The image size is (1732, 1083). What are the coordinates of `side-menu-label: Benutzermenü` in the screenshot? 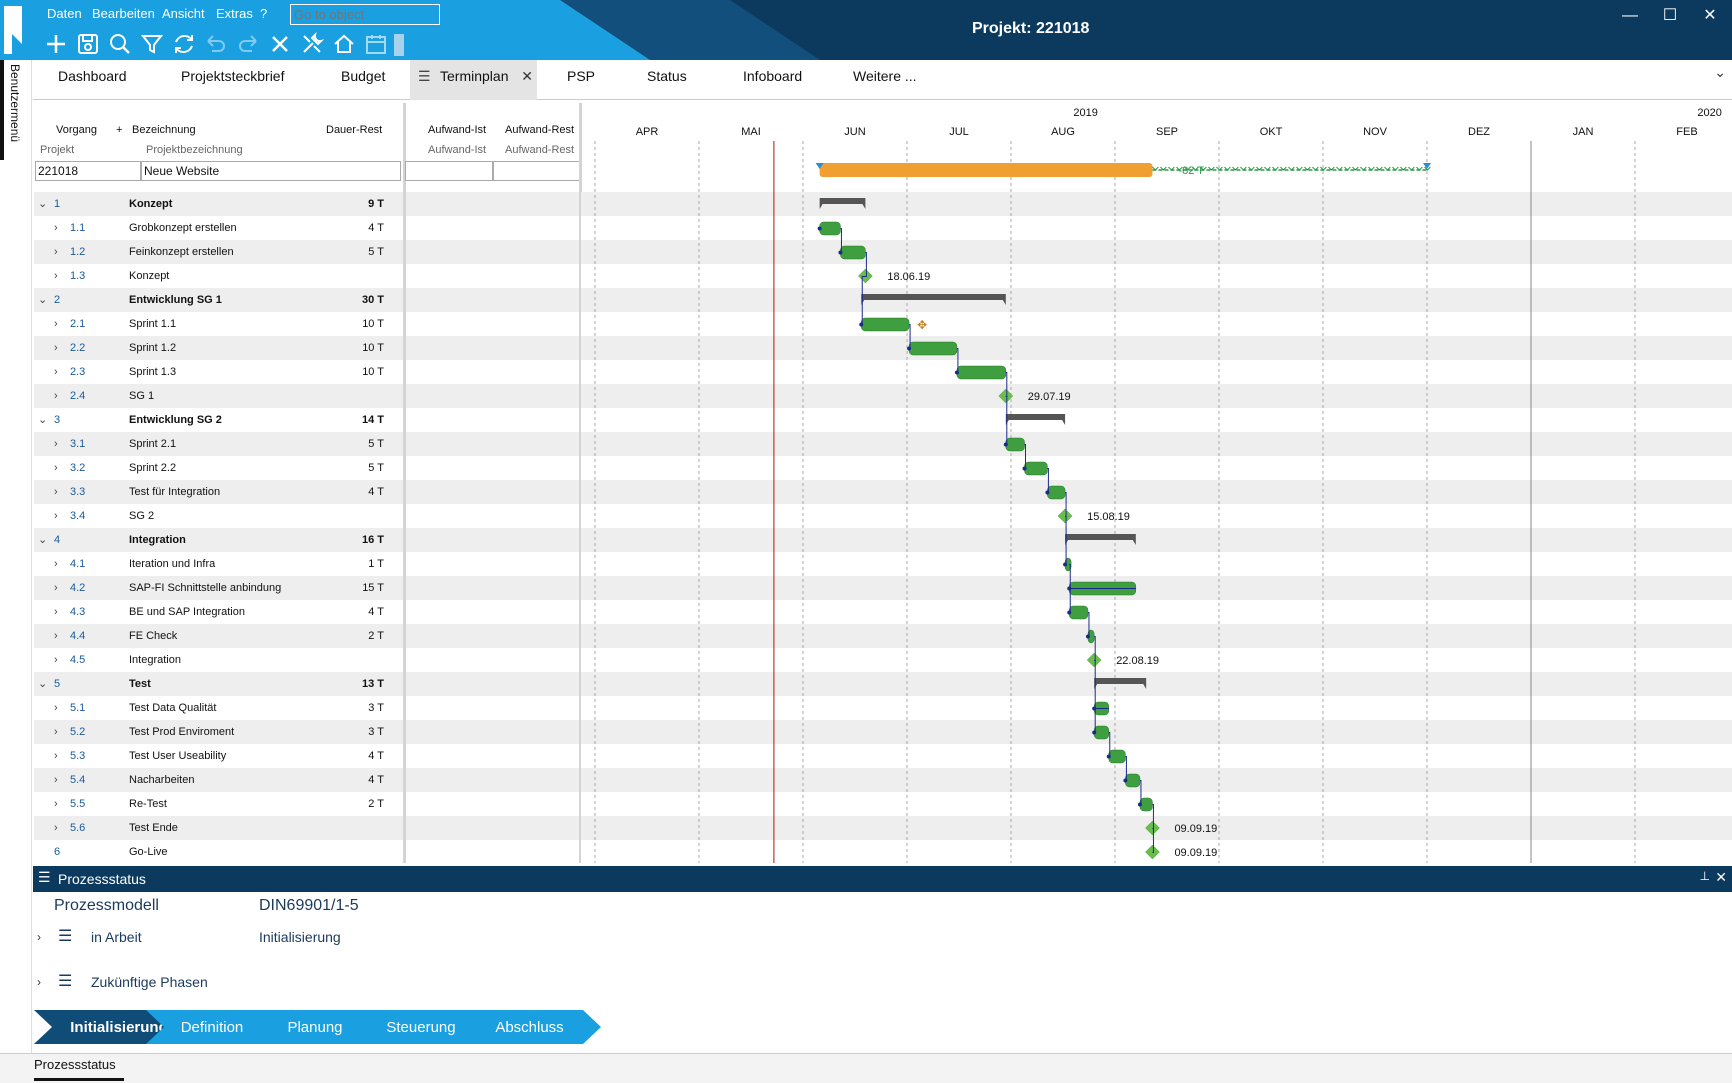 It's located at (15, 103).